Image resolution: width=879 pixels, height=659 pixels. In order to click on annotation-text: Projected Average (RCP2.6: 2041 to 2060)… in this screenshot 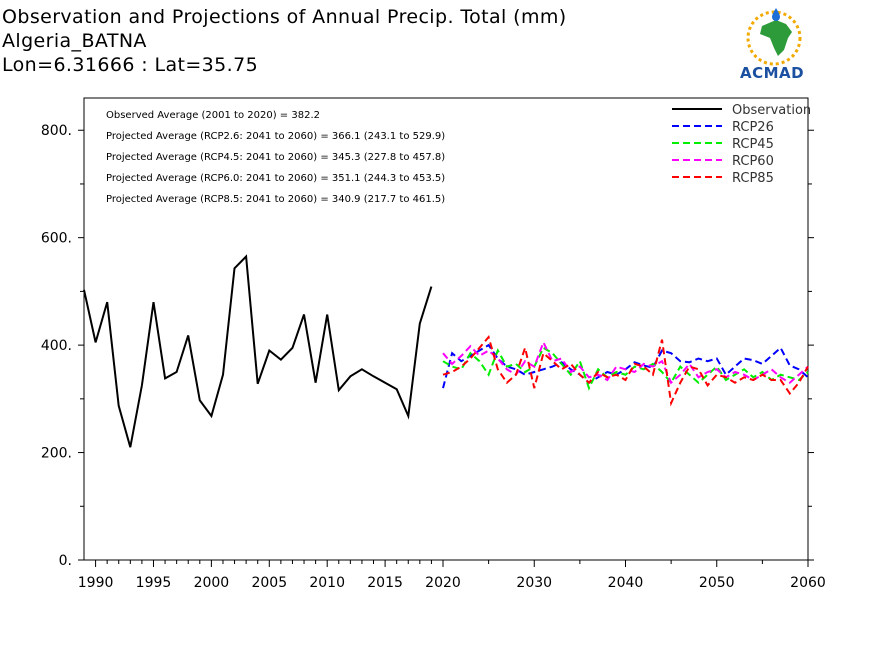, I will do `click(275, 136)`.